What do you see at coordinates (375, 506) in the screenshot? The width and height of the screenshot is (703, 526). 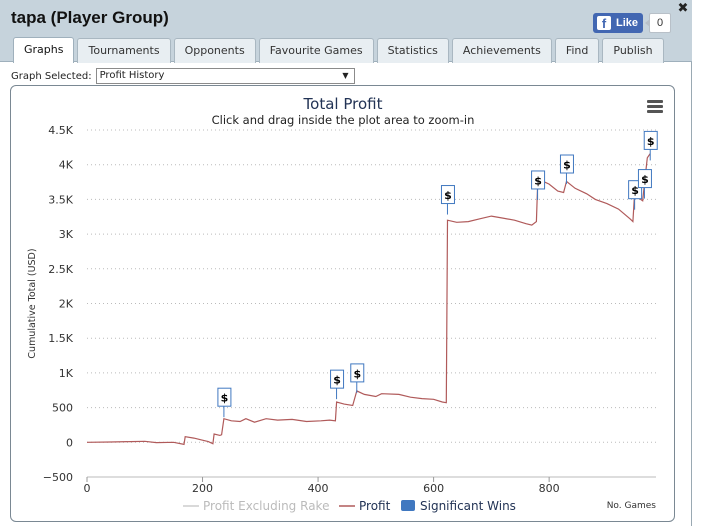 I see `legend-label: Profit` at bounding box center [375, 506].